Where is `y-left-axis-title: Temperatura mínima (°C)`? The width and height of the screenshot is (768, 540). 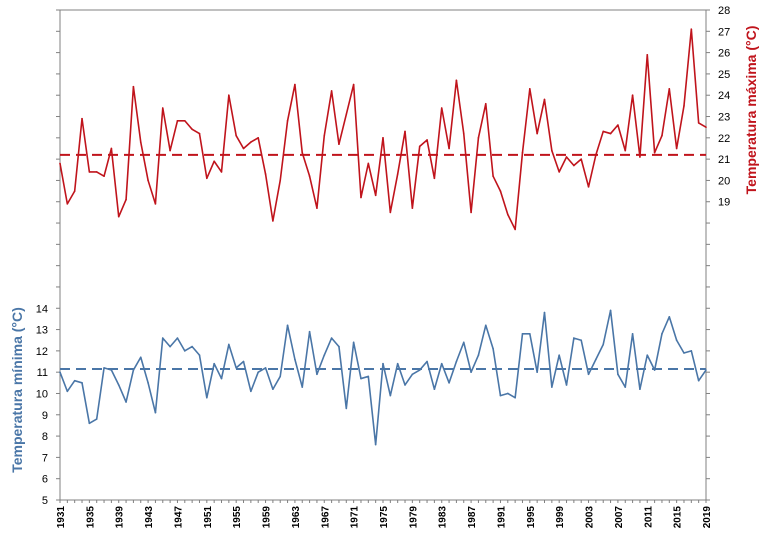
y-left-axis-title: Temperatura mínima (°C) is located at coordinates (17, 390).